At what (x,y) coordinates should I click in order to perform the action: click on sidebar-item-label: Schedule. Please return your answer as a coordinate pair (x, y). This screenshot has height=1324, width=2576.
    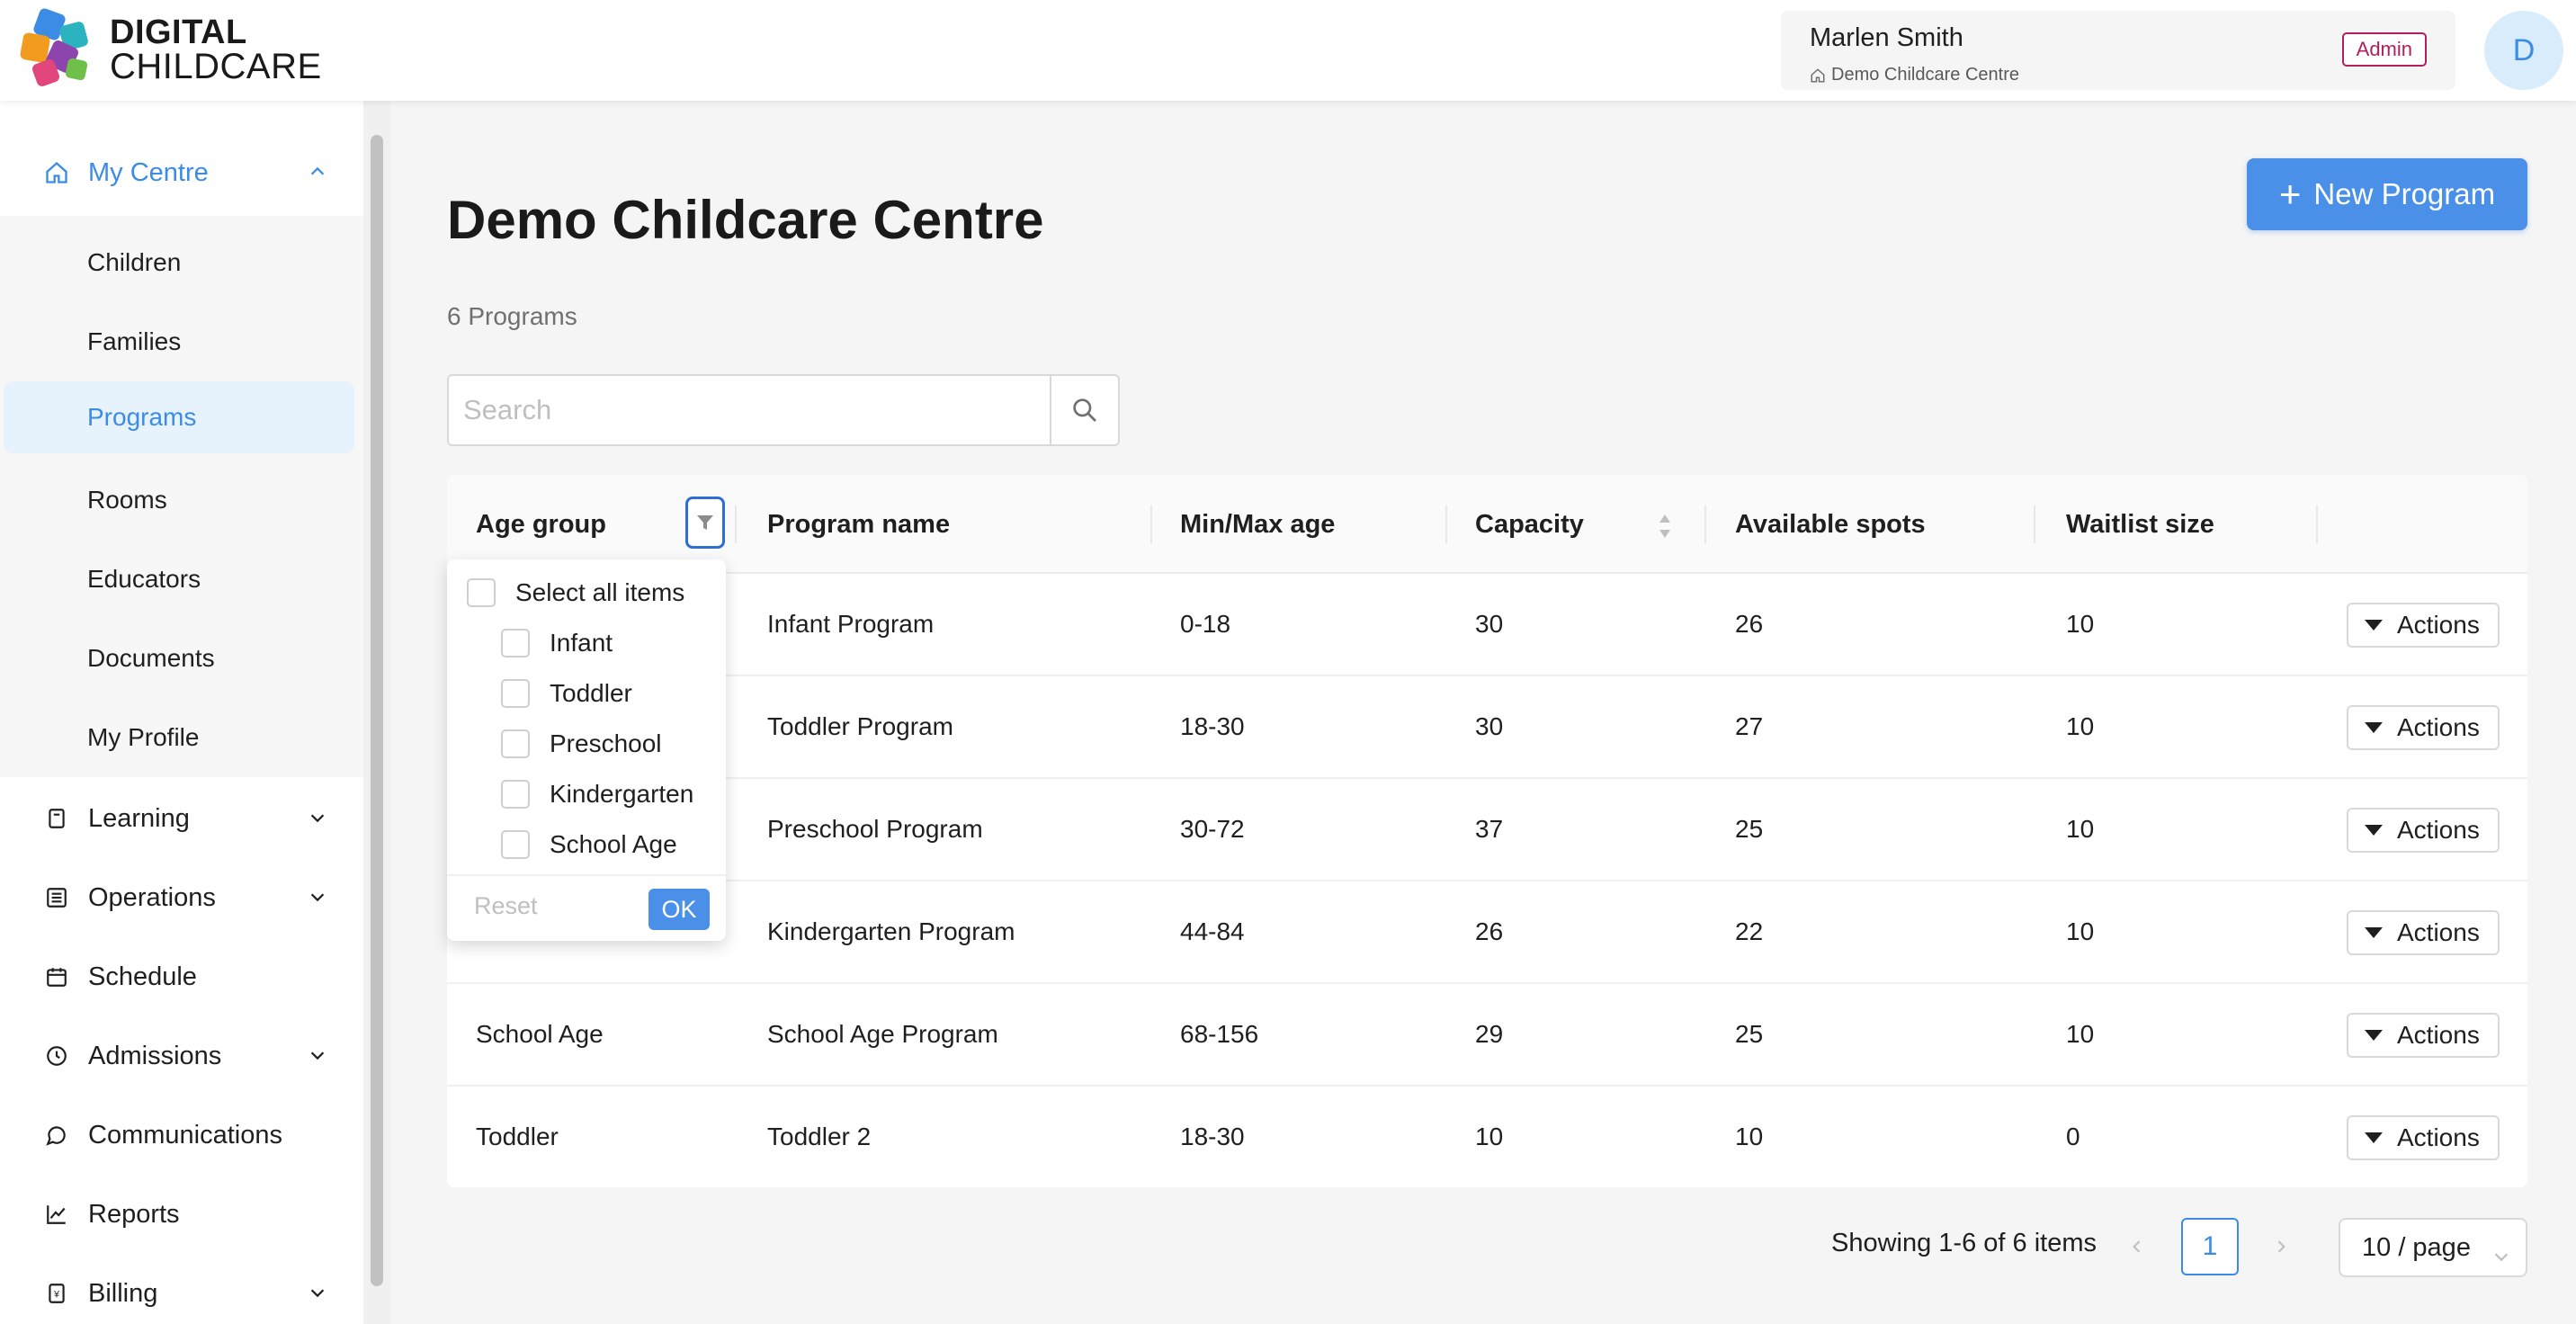
    Looking at the image, I should click on (142, 977).